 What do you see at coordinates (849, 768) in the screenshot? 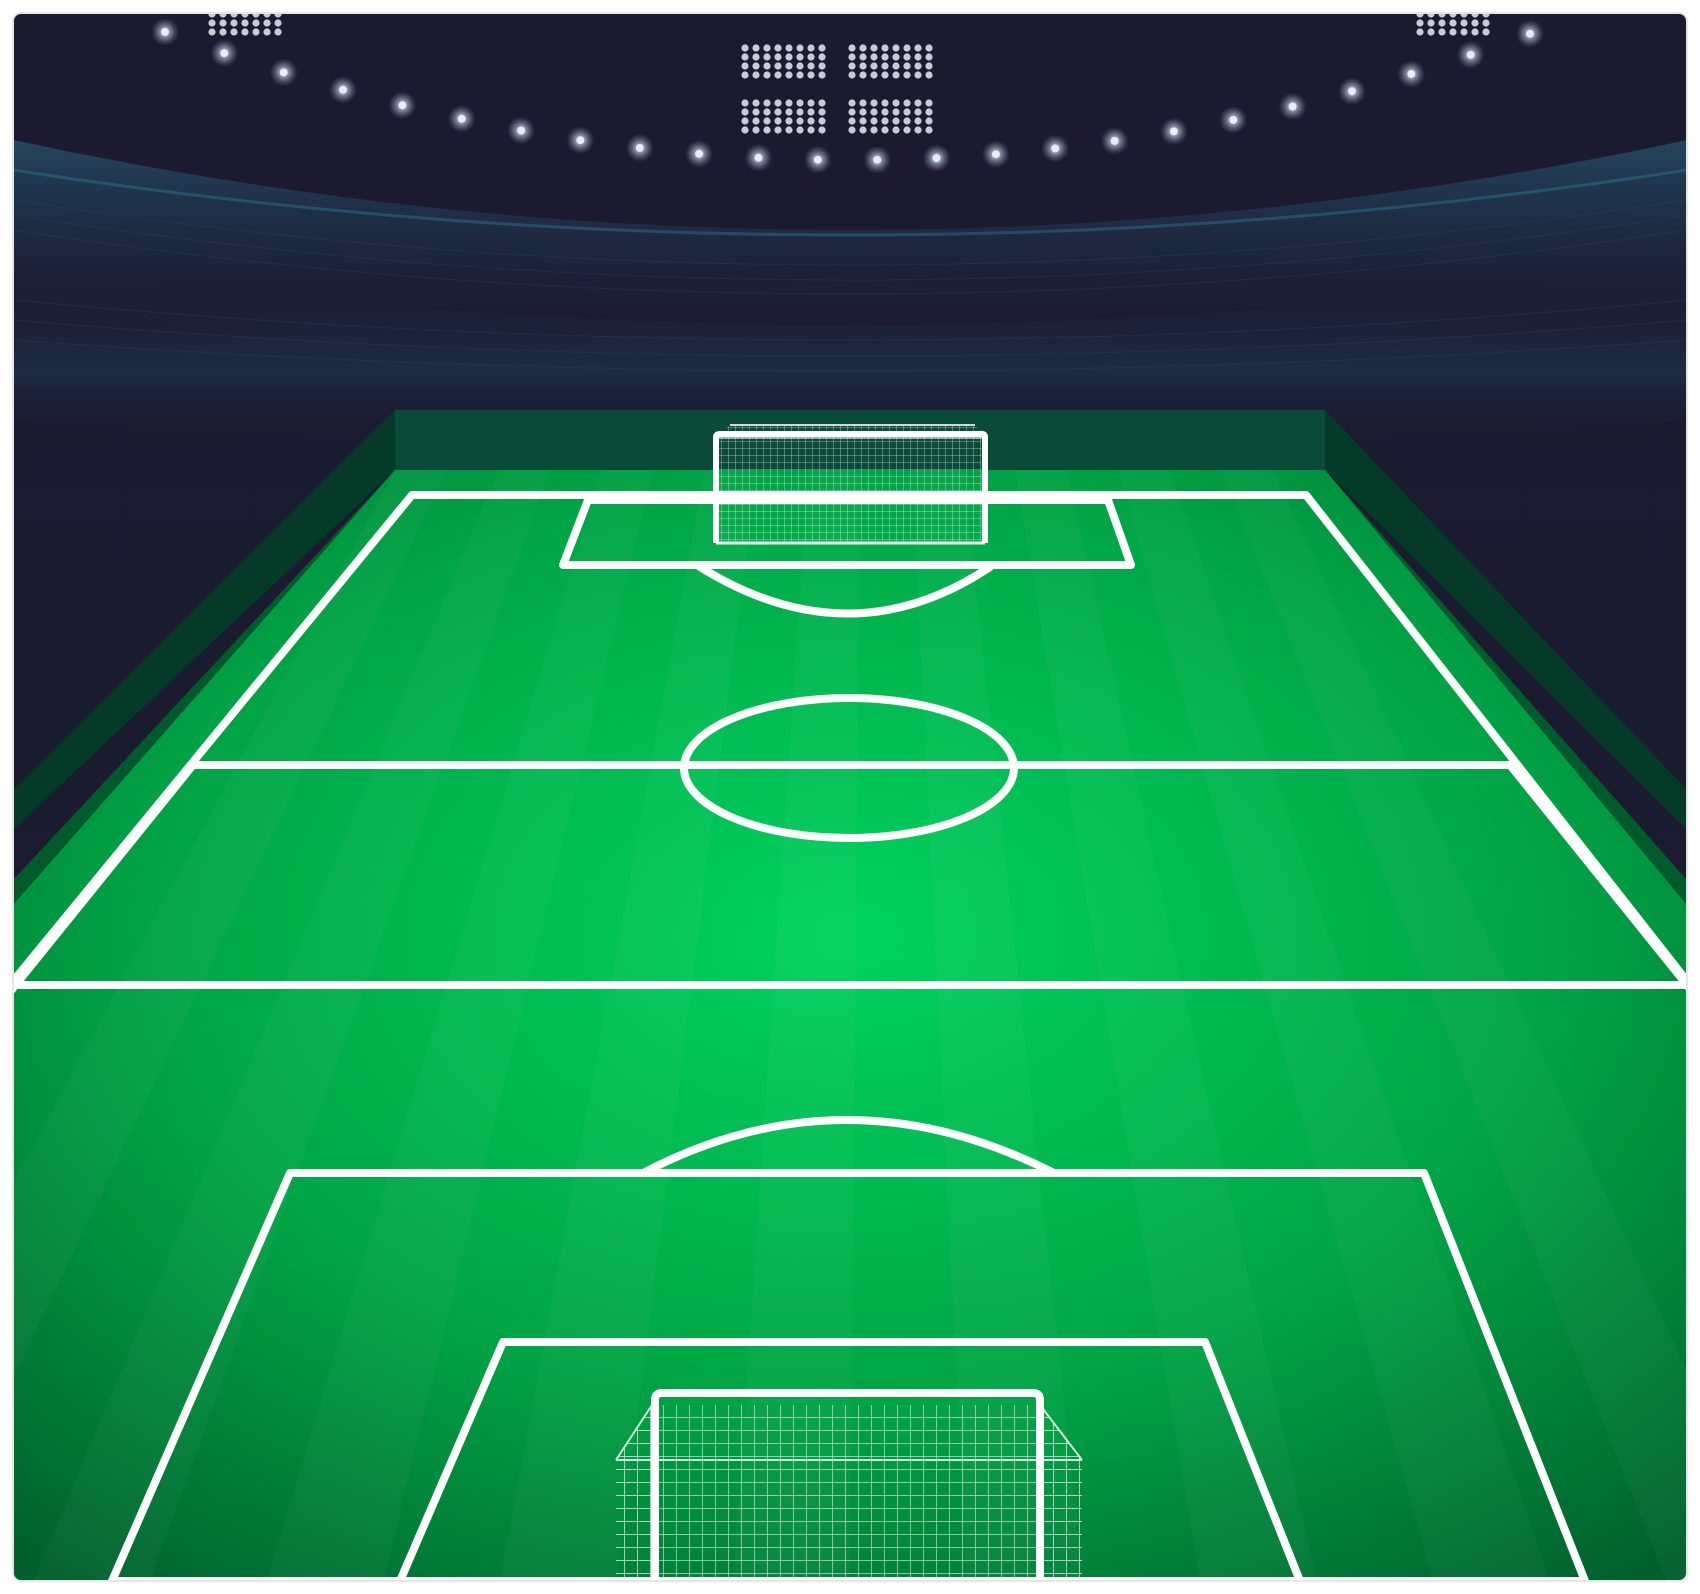
I see `centre-circle` at bounding box center [849, 768].